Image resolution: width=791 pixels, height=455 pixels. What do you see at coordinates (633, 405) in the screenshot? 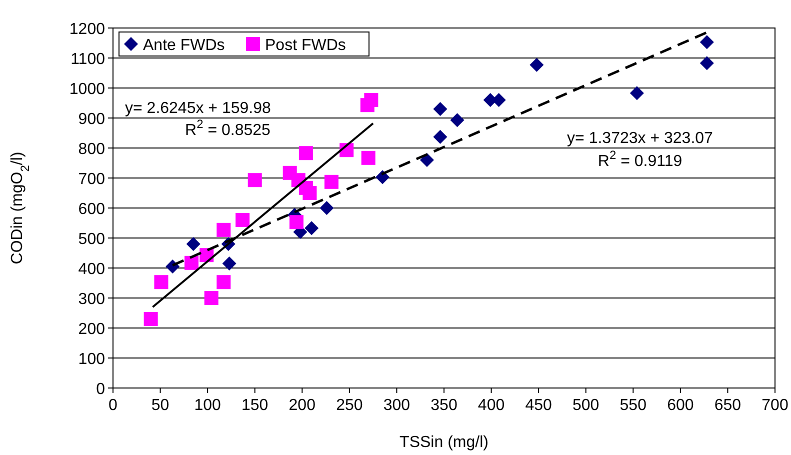
I see `x-tick-label: 550` at bounding box center [633, 405].